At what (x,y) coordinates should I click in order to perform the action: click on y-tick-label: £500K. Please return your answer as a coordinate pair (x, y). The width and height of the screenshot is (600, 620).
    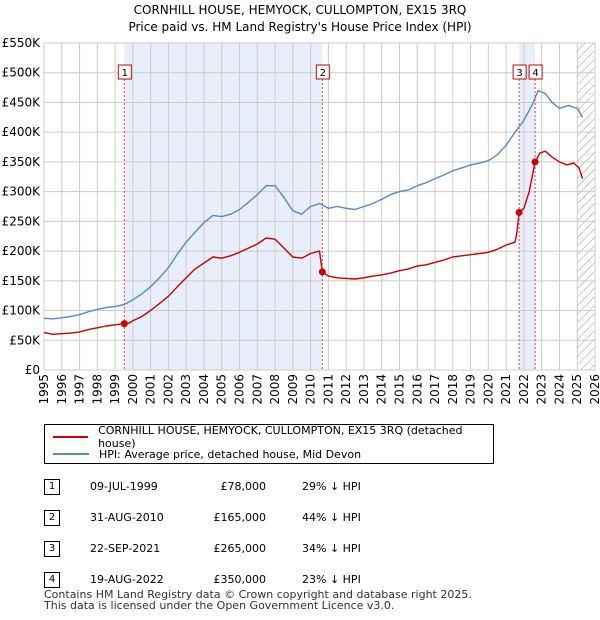
    Looking at the image, I should click on (22, 73).